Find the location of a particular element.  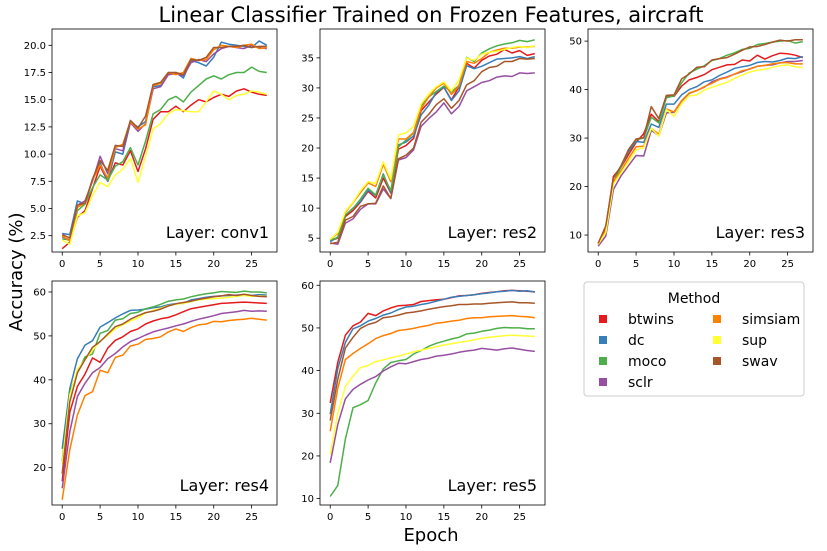

y-tick-label: 15 is located at coordinates (307, 179).